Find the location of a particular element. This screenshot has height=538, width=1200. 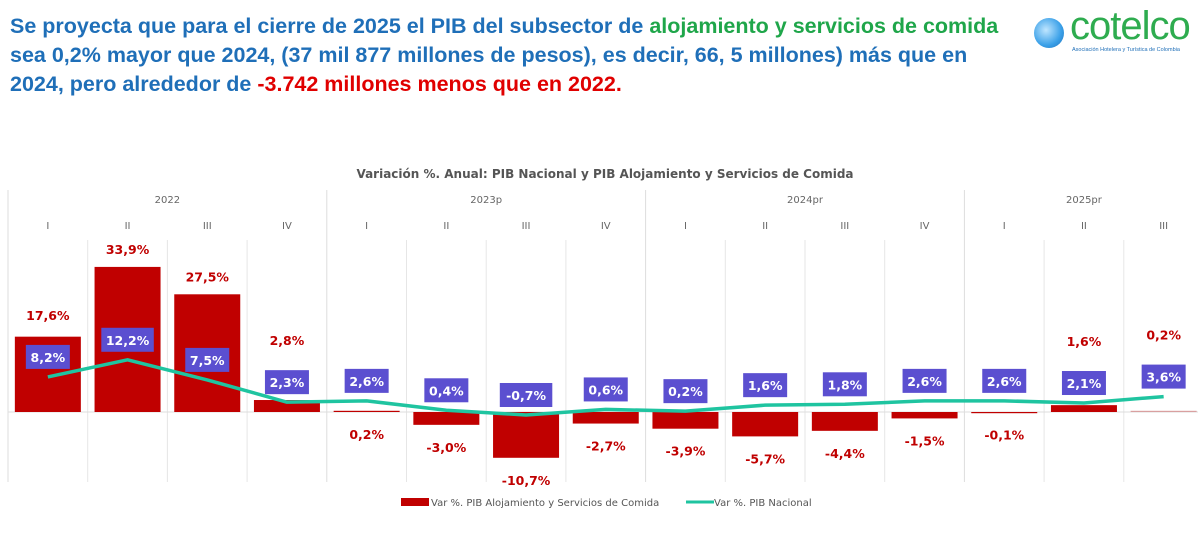

nacional-label: -0,7% is located at coordinates (526, 395).